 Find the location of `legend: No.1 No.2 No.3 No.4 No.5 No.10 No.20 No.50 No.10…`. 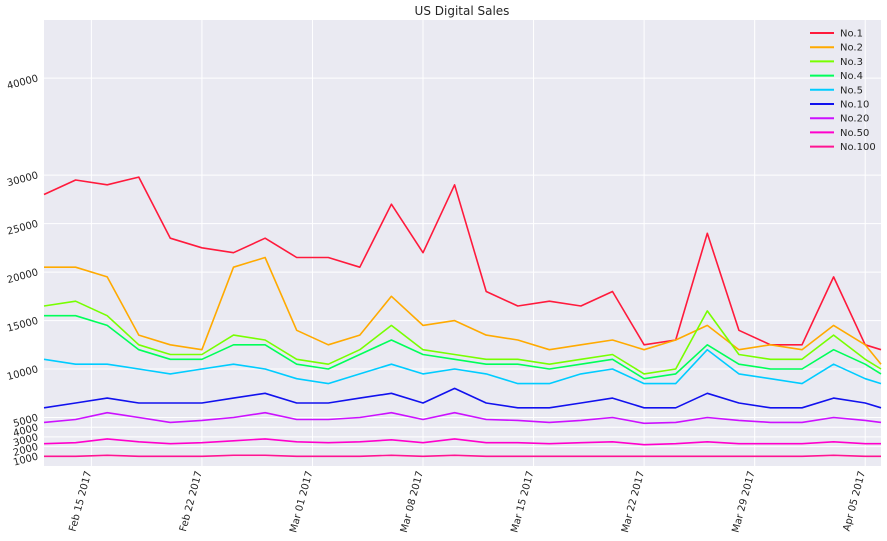

legend: No.1 No.2 No.3 No.4 No.5 No.10 No.20 No.50 No.10… is located at coordinates (843, 91).